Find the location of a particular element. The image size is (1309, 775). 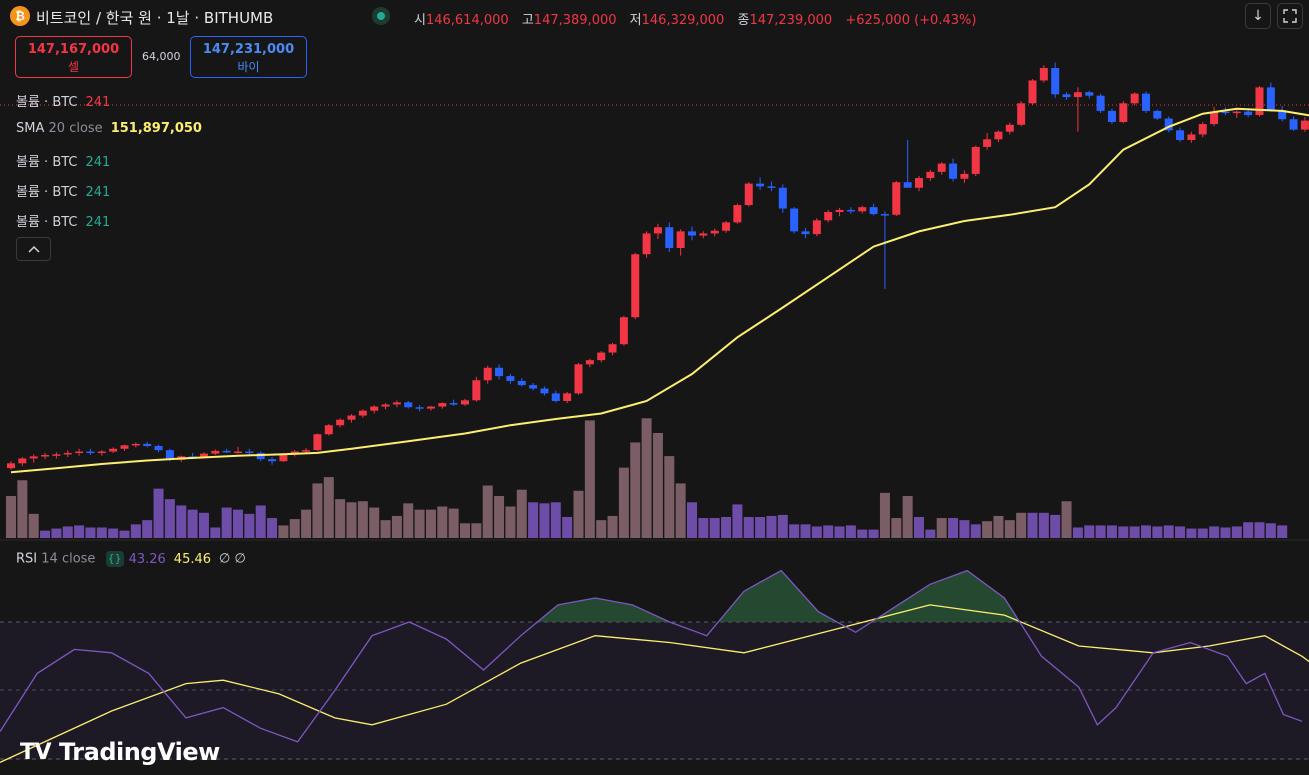

fullscreen-icon is located at coordinates (1290, 16).